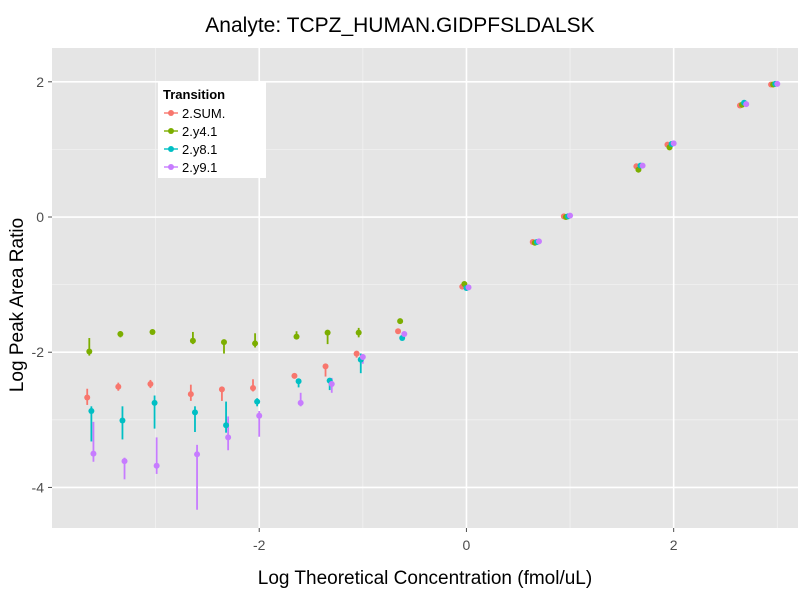 This screenshot has height=600, width=800. Describe the element at coordinates (259, 545) in the screenshot. I see `x-tick-label: -2` at that location.